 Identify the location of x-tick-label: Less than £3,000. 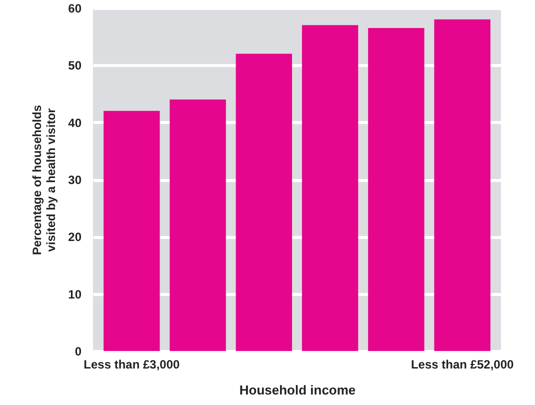
(132, 365).